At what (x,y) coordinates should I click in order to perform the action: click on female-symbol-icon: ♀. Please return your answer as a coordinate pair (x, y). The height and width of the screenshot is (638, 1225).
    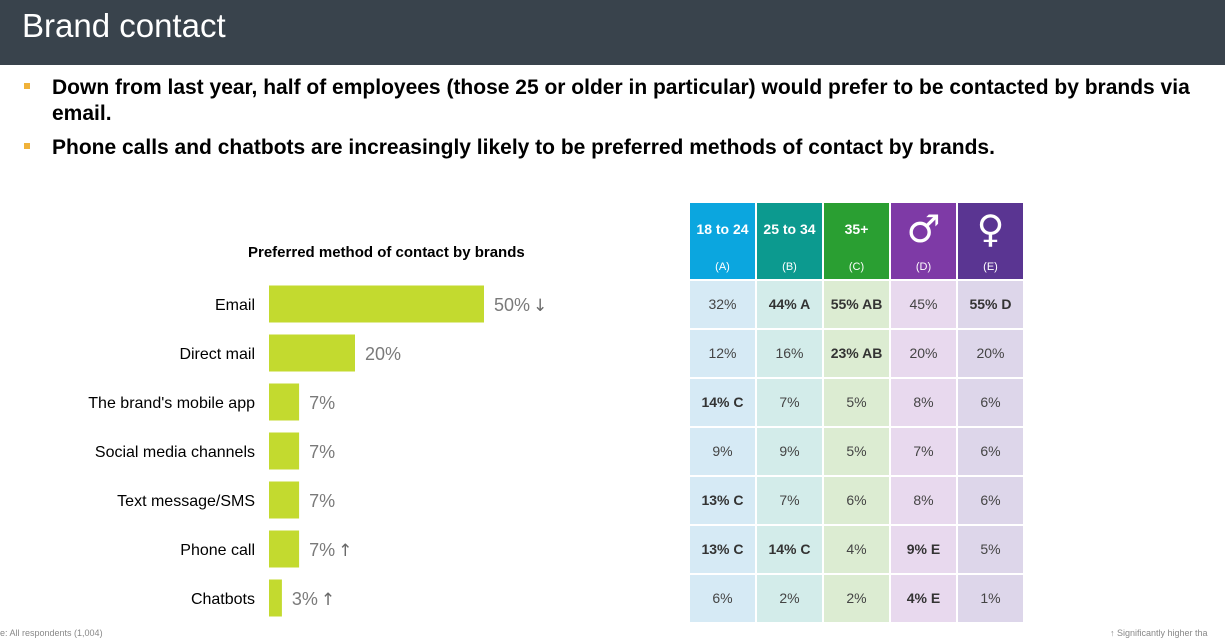
    Looking at the image, I should click on (990, 229).